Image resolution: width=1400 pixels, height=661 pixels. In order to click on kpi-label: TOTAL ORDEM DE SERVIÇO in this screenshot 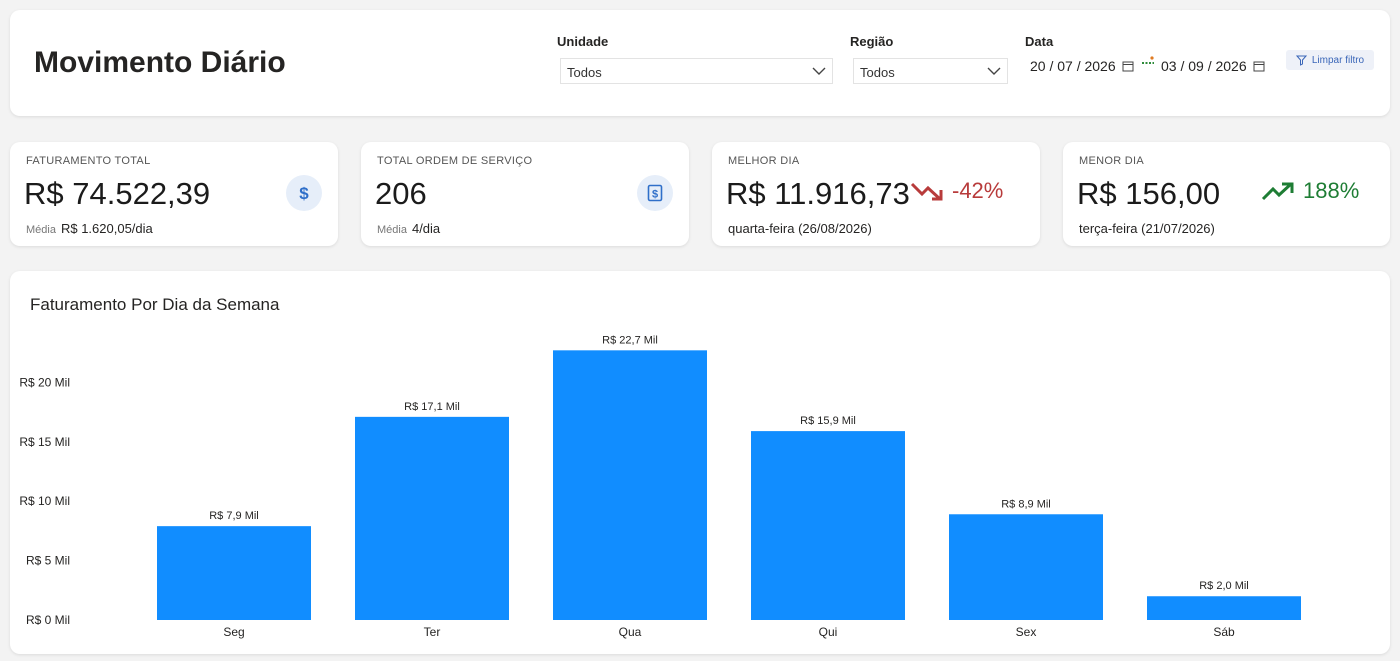, I will do `click(455, 161)`.